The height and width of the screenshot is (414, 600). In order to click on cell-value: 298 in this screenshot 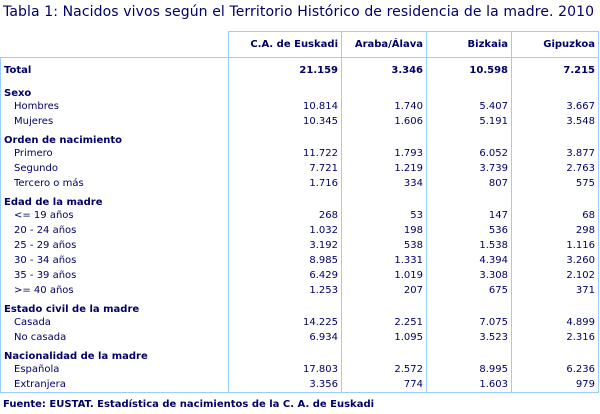, I will do `click(555, 230)`.